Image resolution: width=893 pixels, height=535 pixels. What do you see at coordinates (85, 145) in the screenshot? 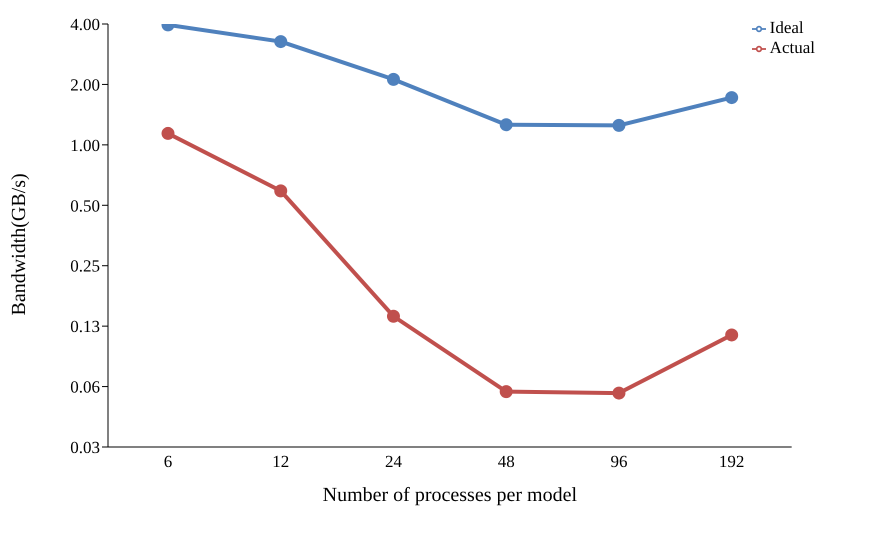
I see `y-tick-label: 1.00` at bounding box center [85, 145].